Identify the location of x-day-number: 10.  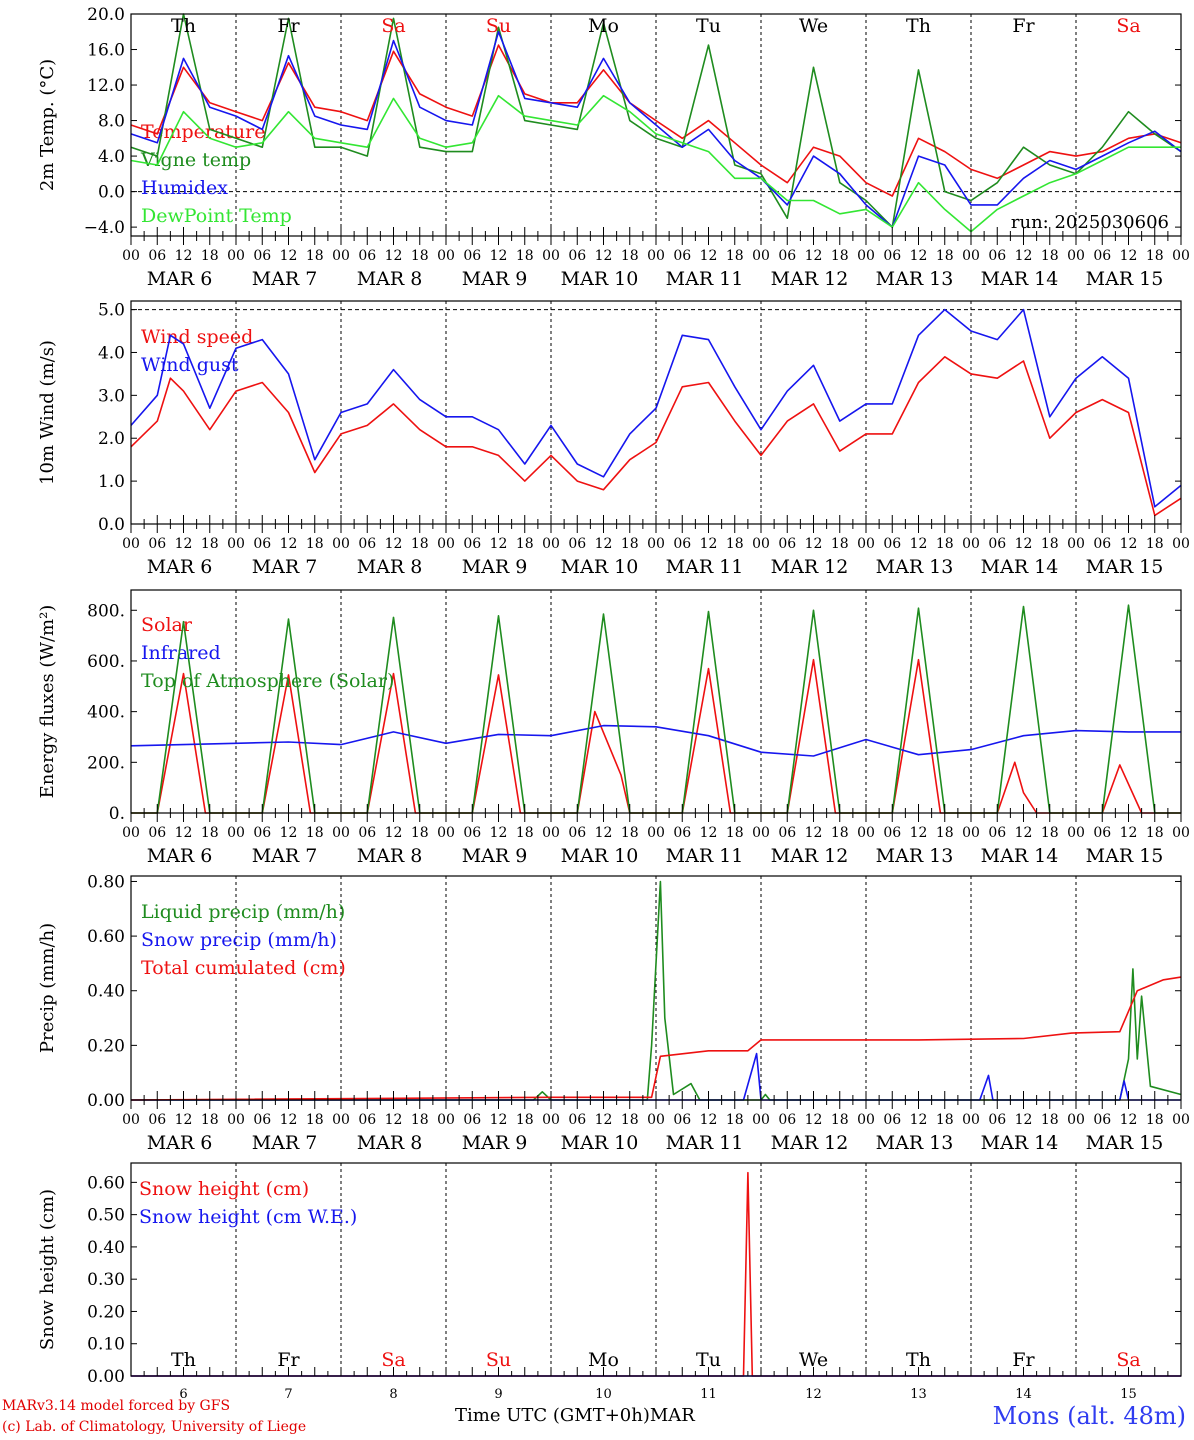
(603, 1394).